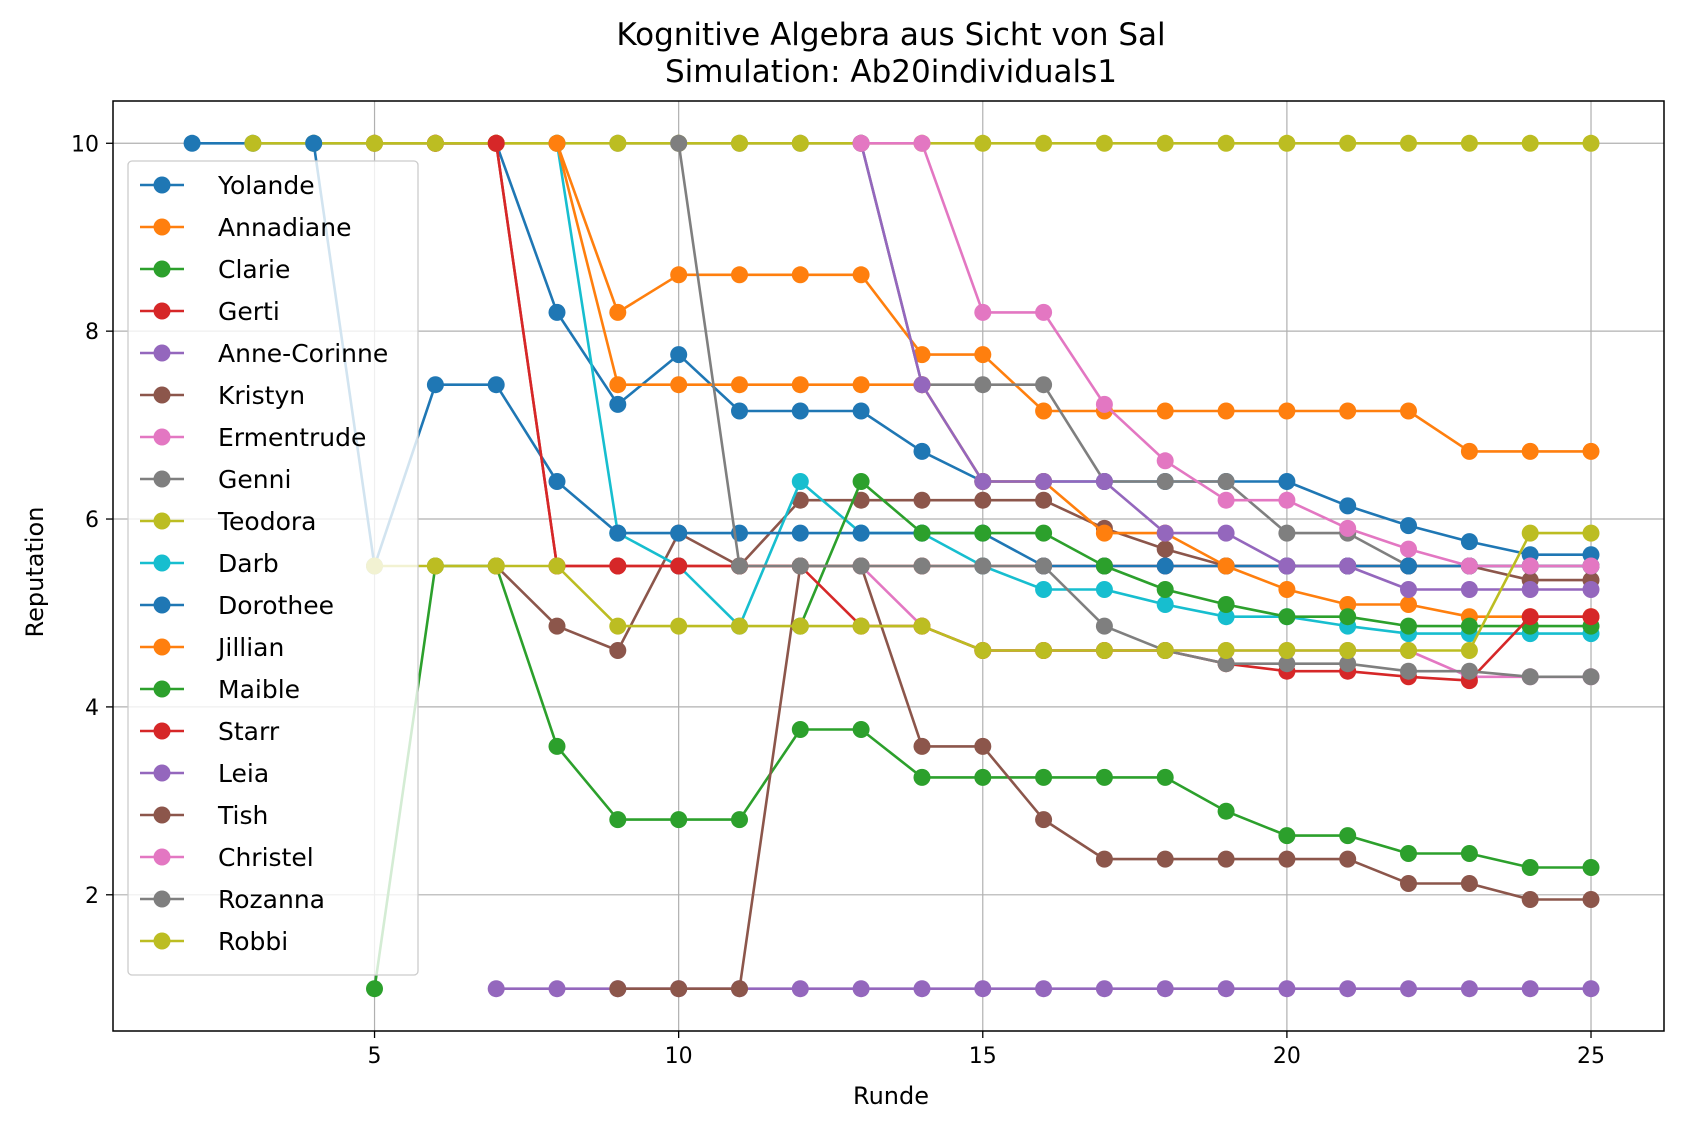 The width and height of the screenshot is (1683, 1131). Describe the element at coordinates (249, 731) in the screenshot. I see `legend-label: Starr` at that location.